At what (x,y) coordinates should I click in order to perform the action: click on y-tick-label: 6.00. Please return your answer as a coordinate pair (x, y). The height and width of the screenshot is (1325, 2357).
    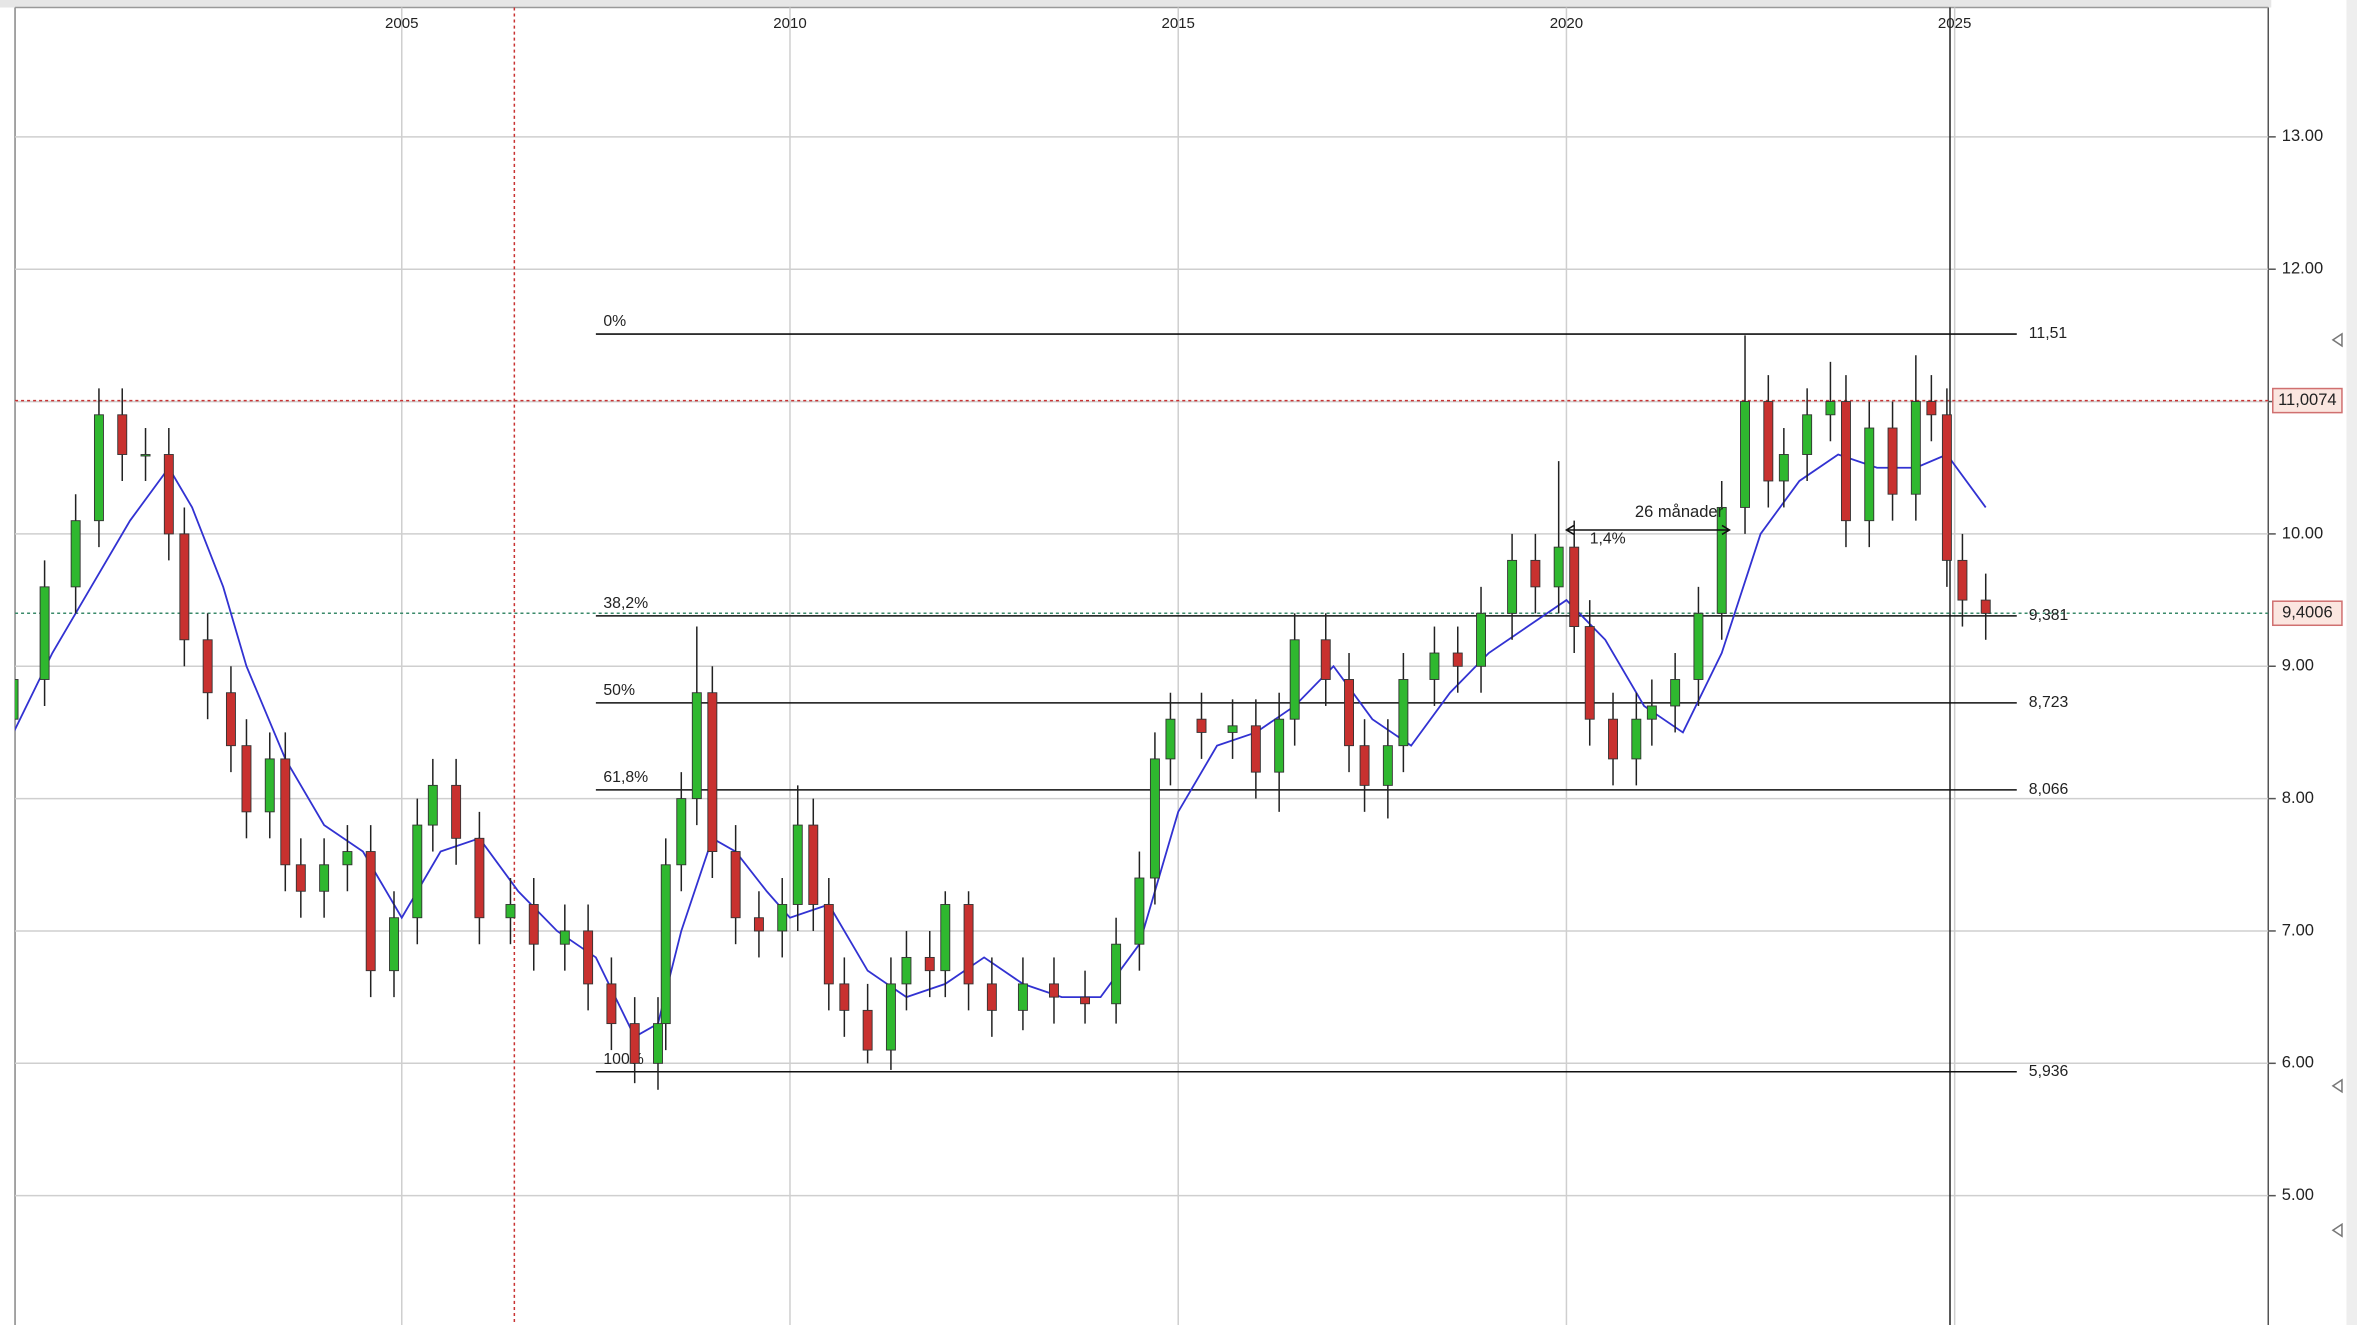
    Looking at the image, I should click on (2298, 1062).